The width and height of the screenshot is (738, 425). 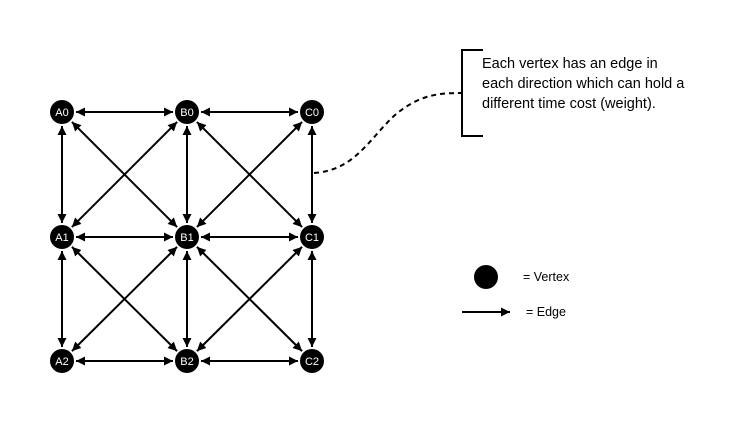 What do you see at coordinates (249, 174) in the screenshot?
I see `edge-c0-b1` at bounding box center [249, 174].